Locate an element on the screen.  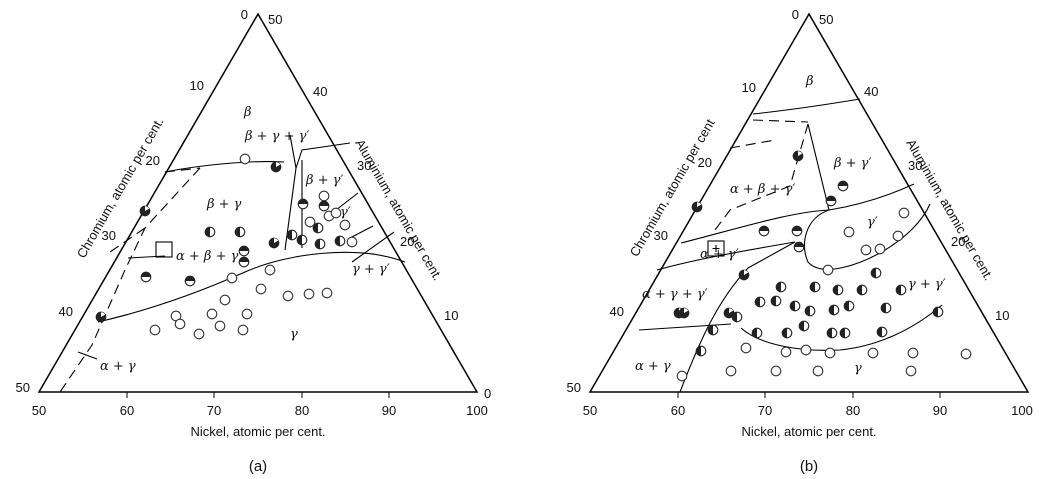
ni-tick: 70 is located at coordinates (765, 410).